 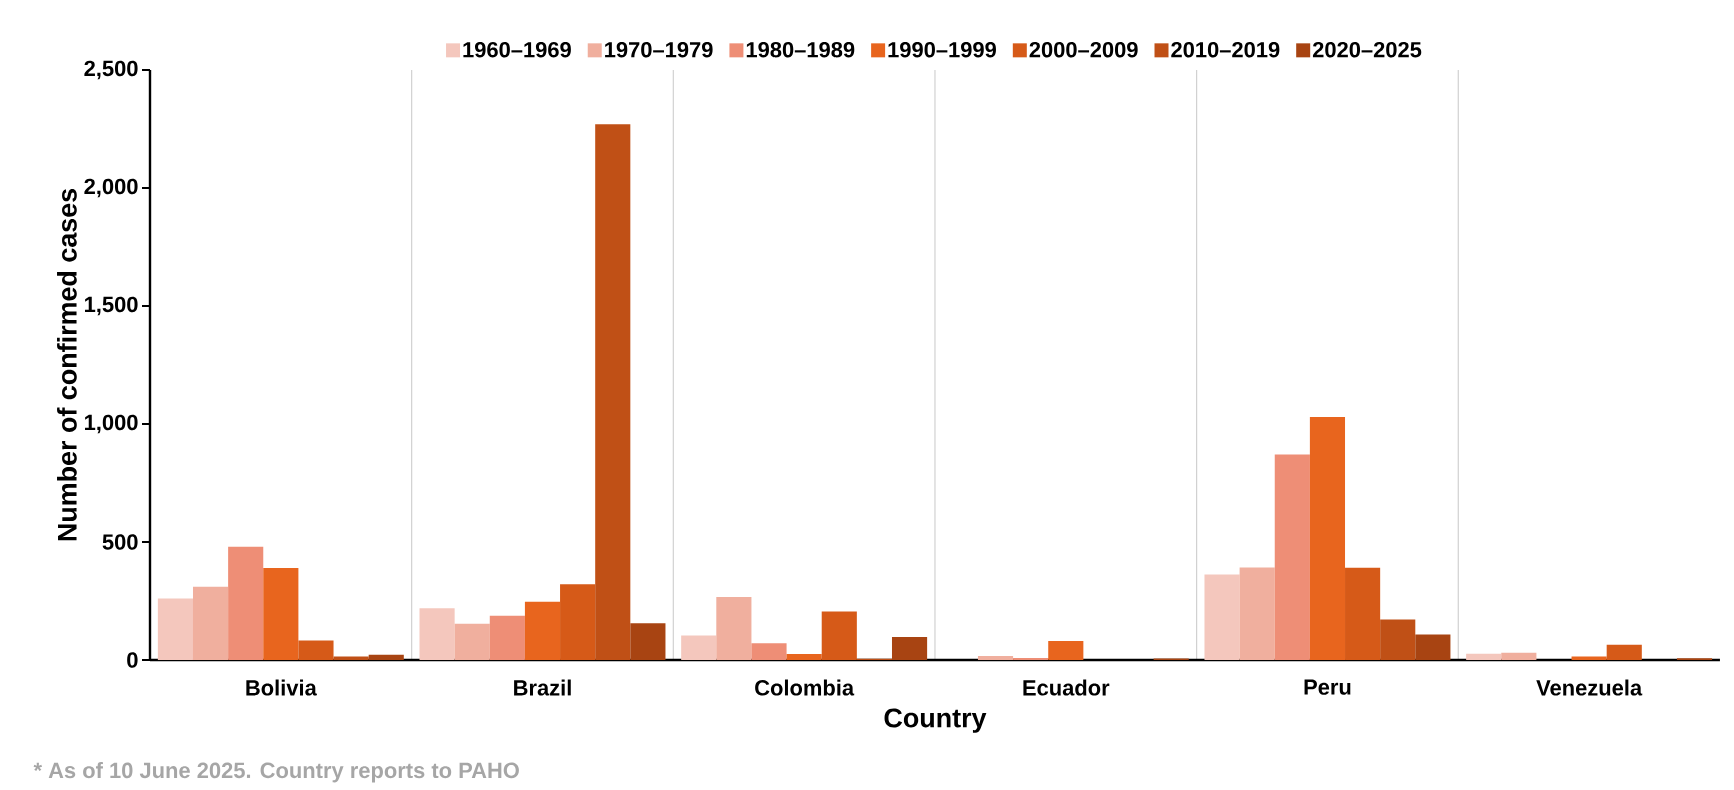 I want to click on x-tick-label: Bolivia, so click(x=281, y=687).